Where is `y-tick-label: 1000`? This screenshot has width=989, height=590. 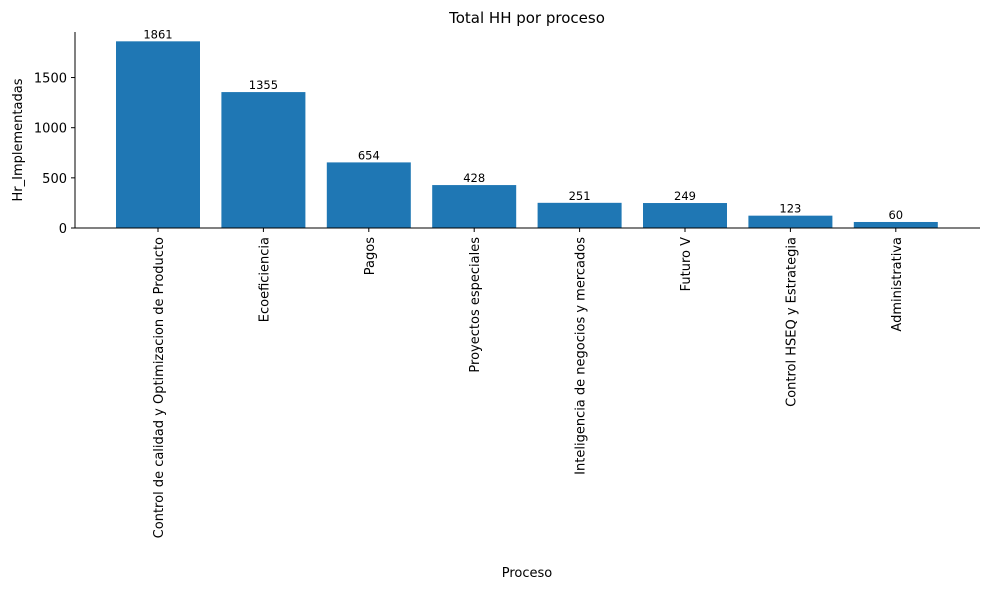 y-tick-label: 1000 is located at coordinates (50, 129).